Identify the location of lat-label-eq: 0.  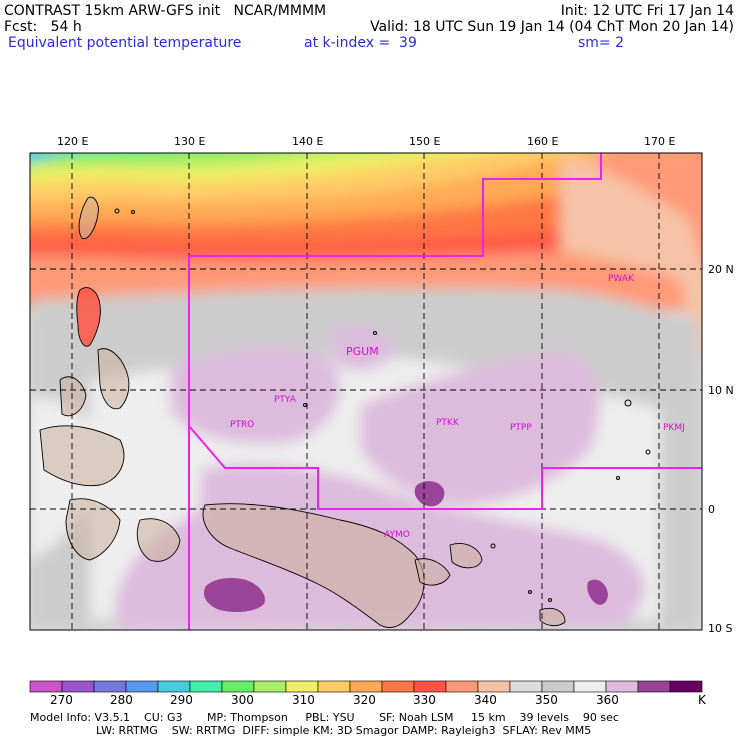
(711, 509).